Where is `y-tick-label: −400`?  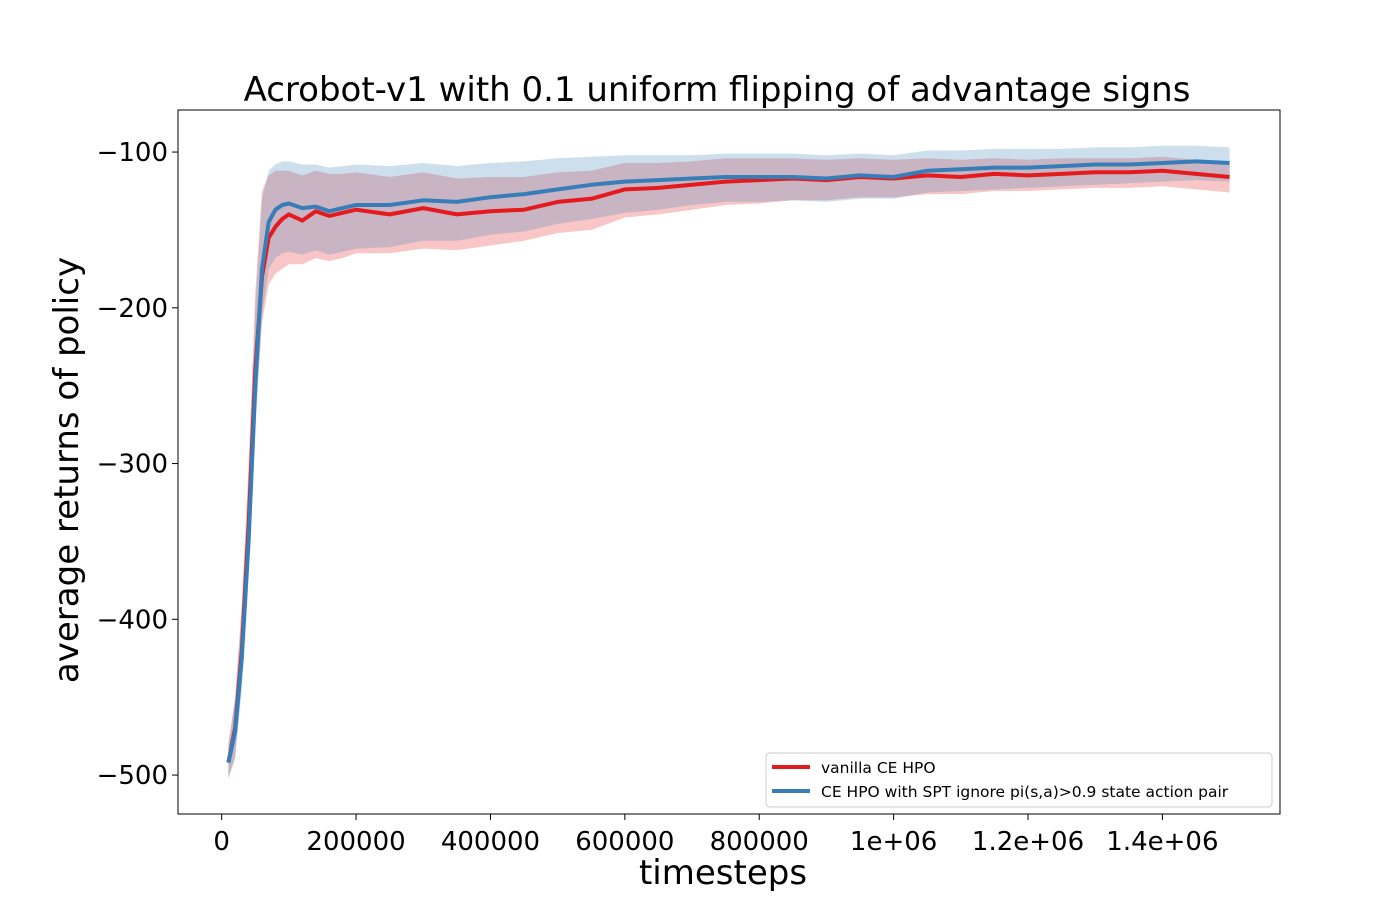 y-tick-label: −400 is located at coordinates (132, 620).